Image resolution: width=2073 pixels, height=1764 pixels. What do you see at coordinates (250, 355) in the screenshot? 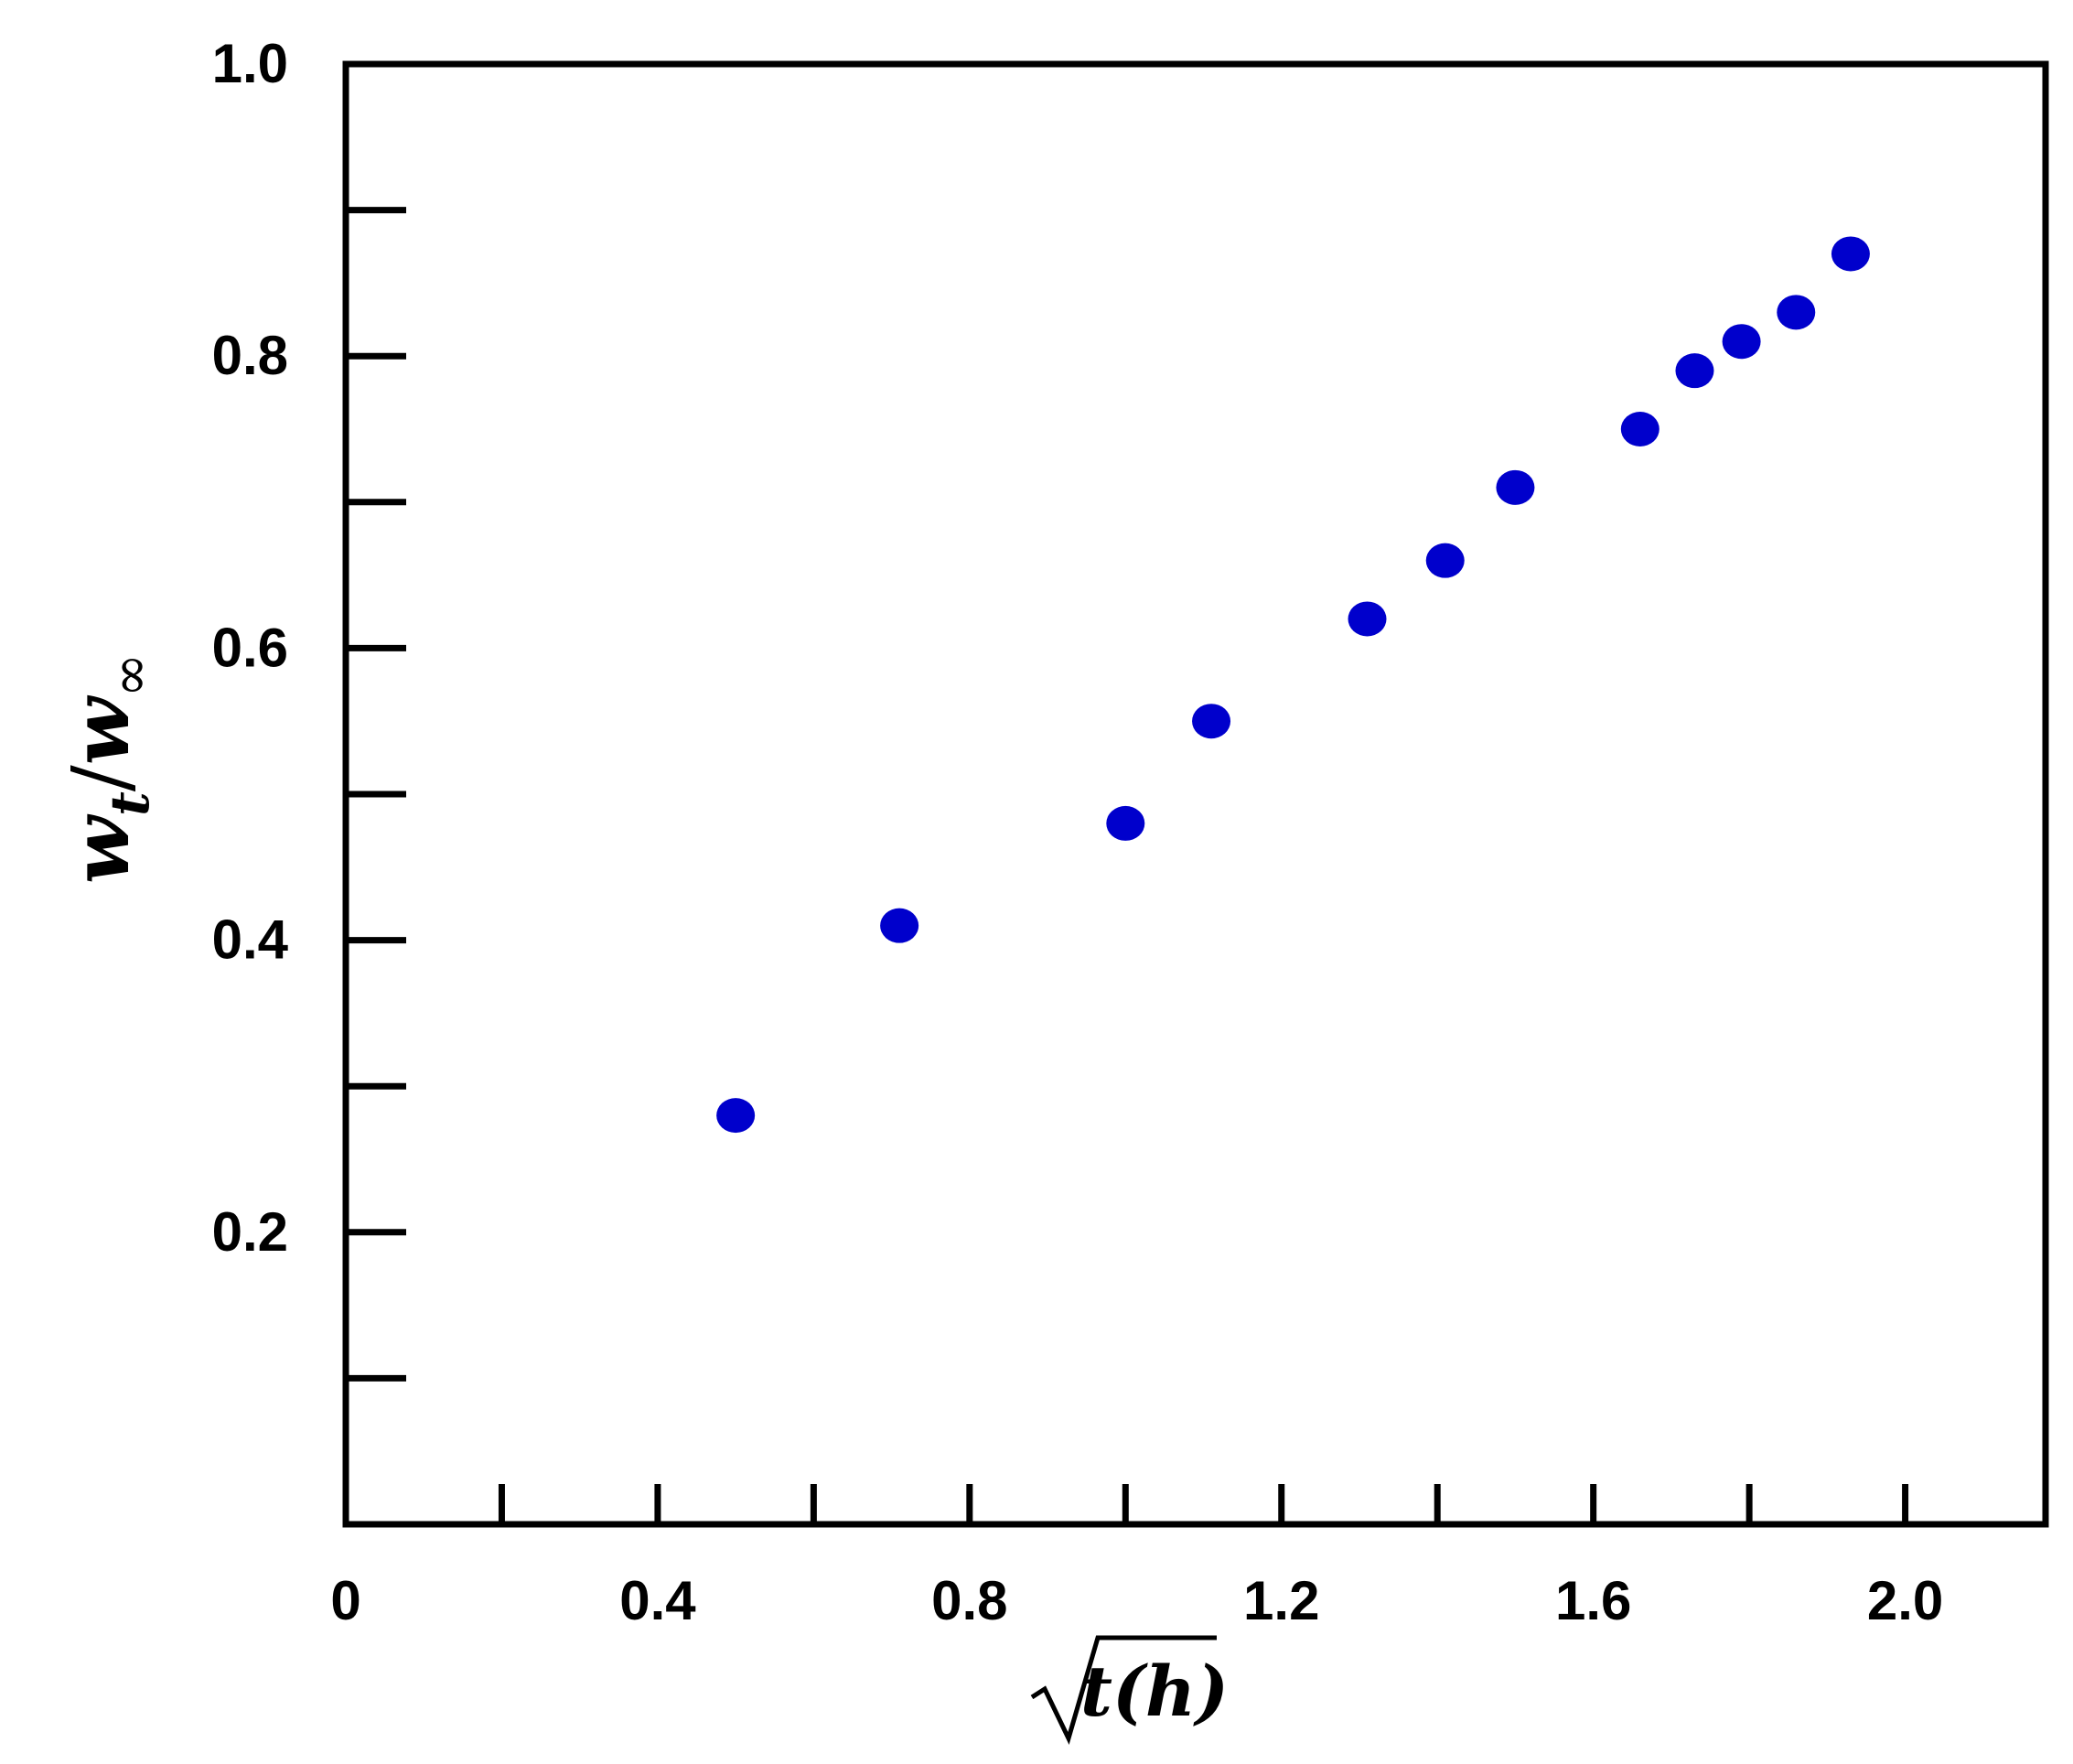
I see `y-tick-label: 0.8` at bounding box center [250, 355].